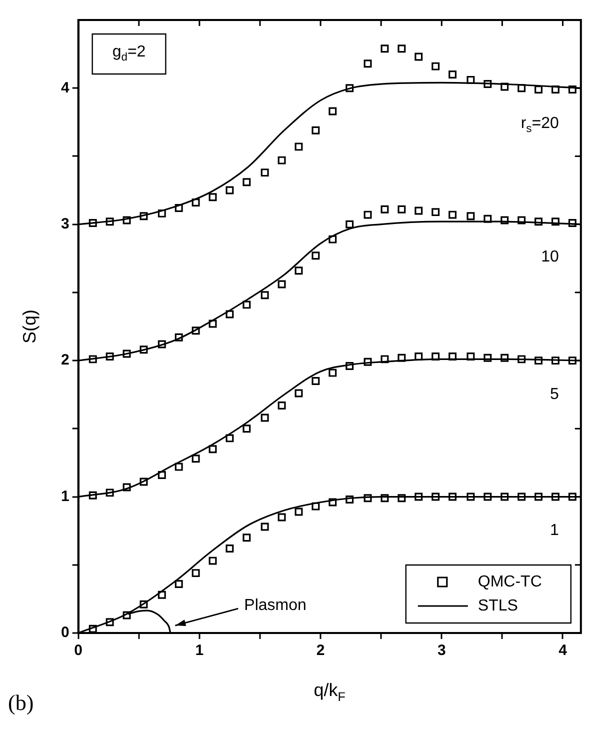 The width and height of the screenshot is (595, 750). What do you see at coordinates (21, 702) in the screenshot?
I see `text: (b)` at bounding box center [21, 702].